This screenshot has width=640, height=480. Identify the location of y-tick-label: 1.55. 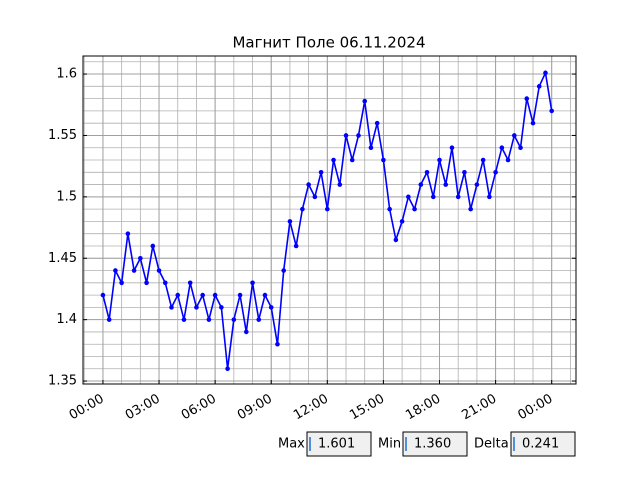
(62, 135).